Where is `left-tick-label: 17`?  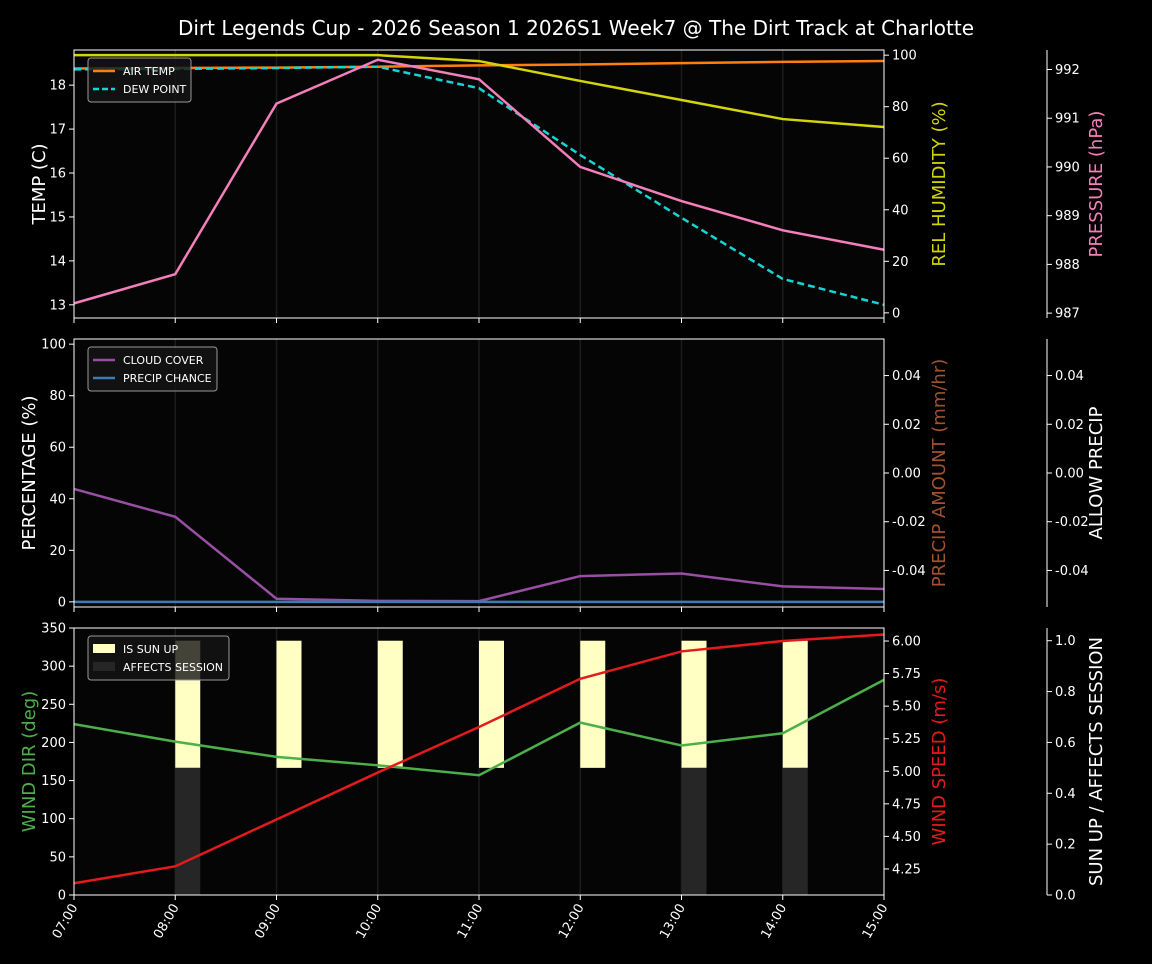 left-tick-label: 17 is located at coordinates (57, 130).